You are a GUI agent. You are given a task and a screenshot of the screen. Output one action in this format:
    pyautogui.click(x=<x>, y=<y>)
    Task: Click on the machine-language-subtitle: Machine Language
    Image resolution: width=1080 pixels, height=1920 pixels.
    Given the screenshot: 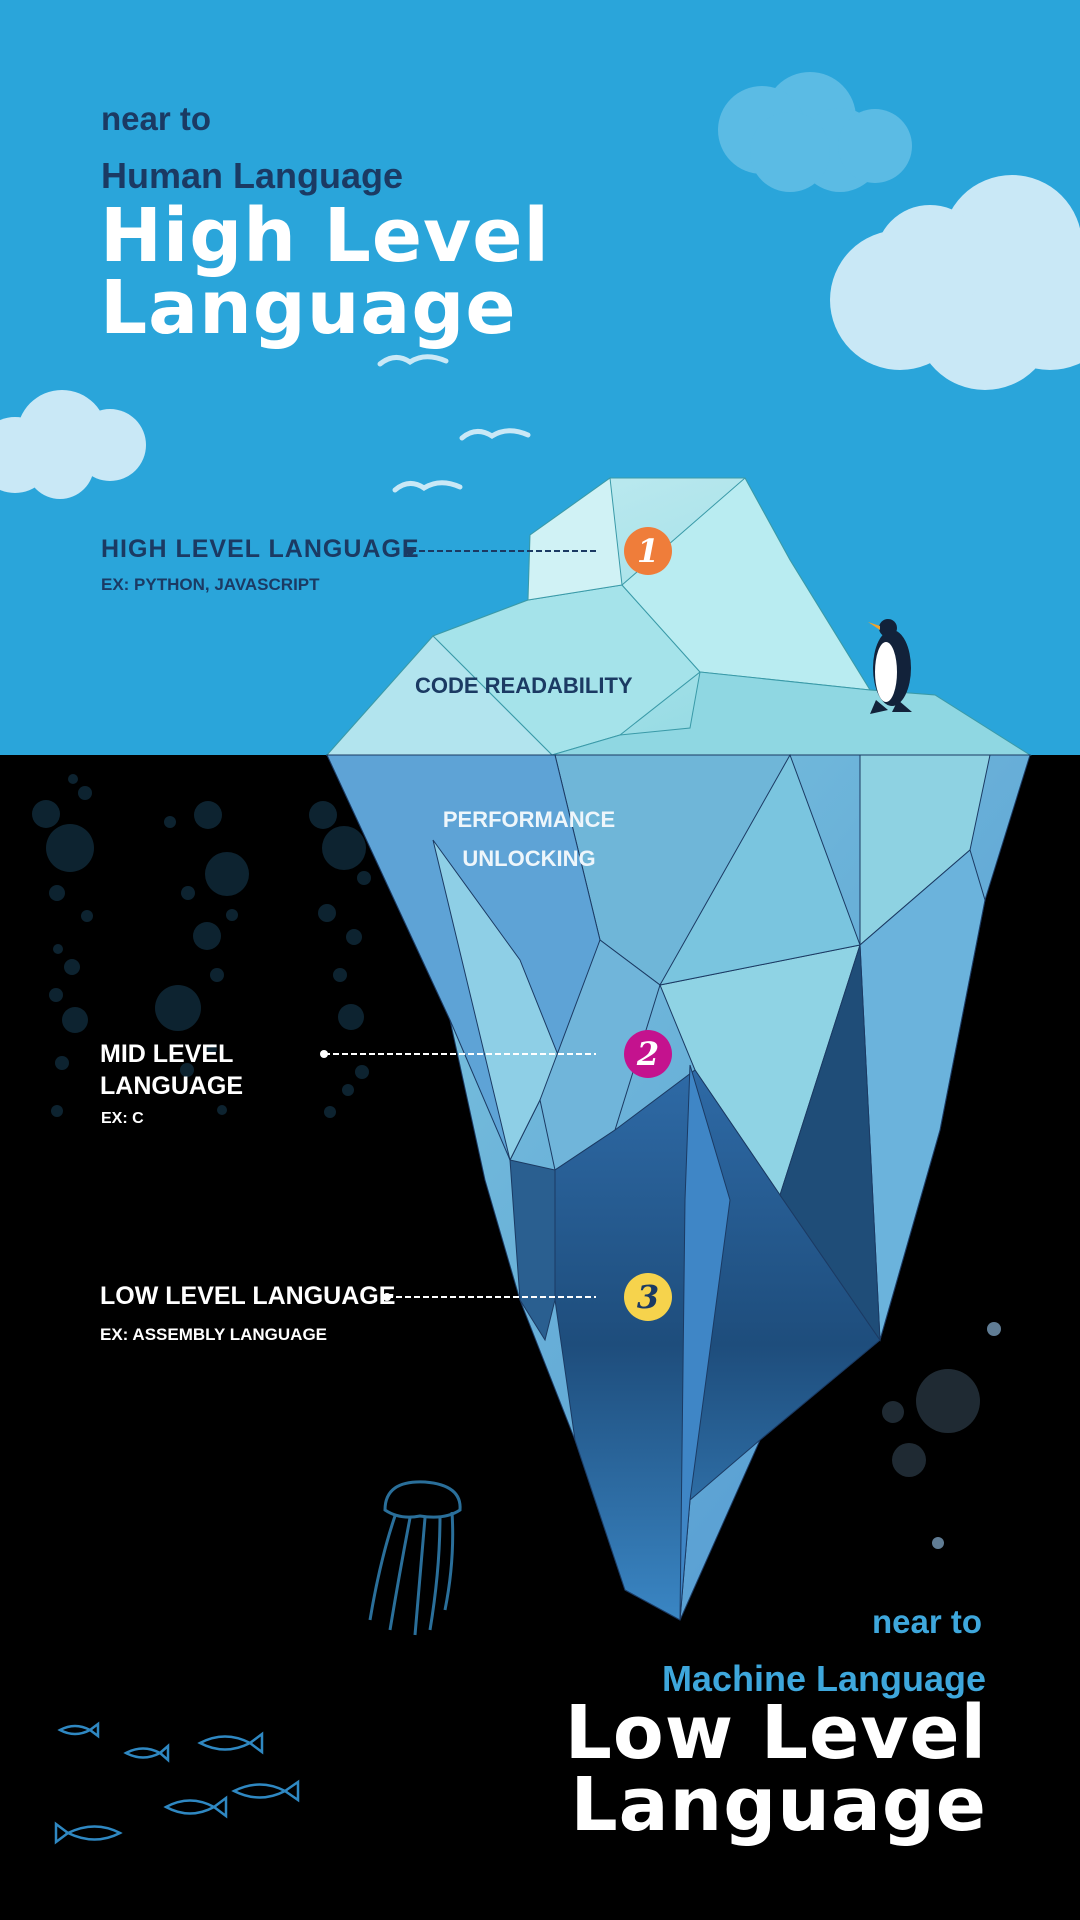 What is the action you would take?
    pyautogui.click(x=823, y=1678)
    